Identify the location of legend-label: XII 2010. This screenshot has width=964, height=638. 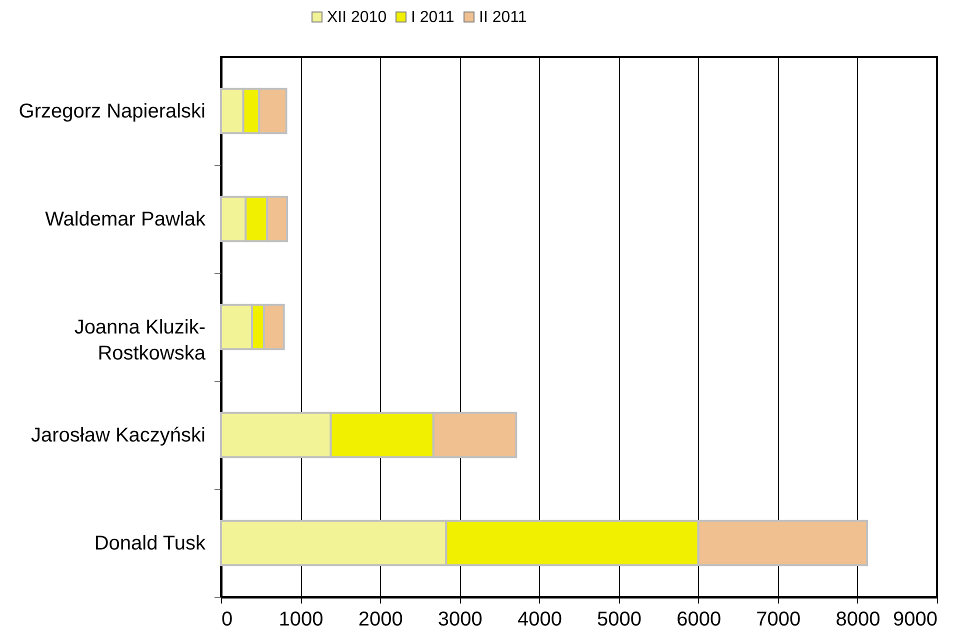
(357, 17).